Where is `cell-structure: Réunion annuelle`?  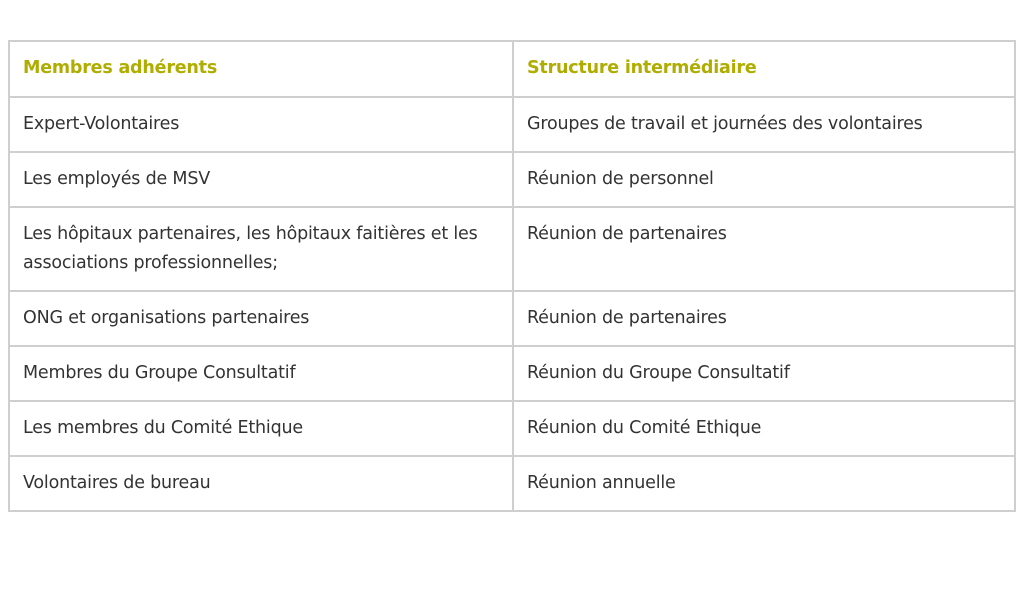
cell-structure: Réunion annuelle is located at coordinates (764, 483).